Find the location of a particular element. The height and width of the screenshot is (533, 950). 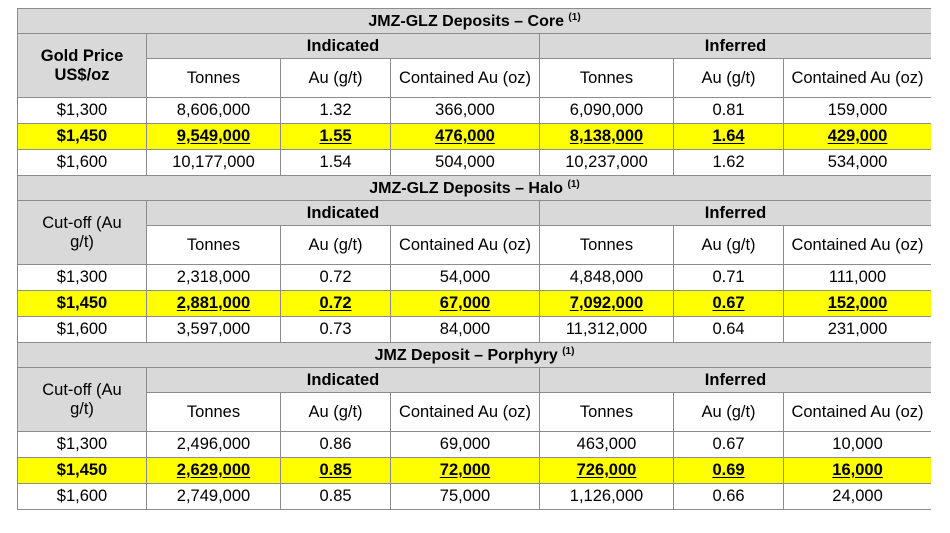

section-title: JMZ-GLZ Deposits – Halo (1) is located at coordinates (474, 188).